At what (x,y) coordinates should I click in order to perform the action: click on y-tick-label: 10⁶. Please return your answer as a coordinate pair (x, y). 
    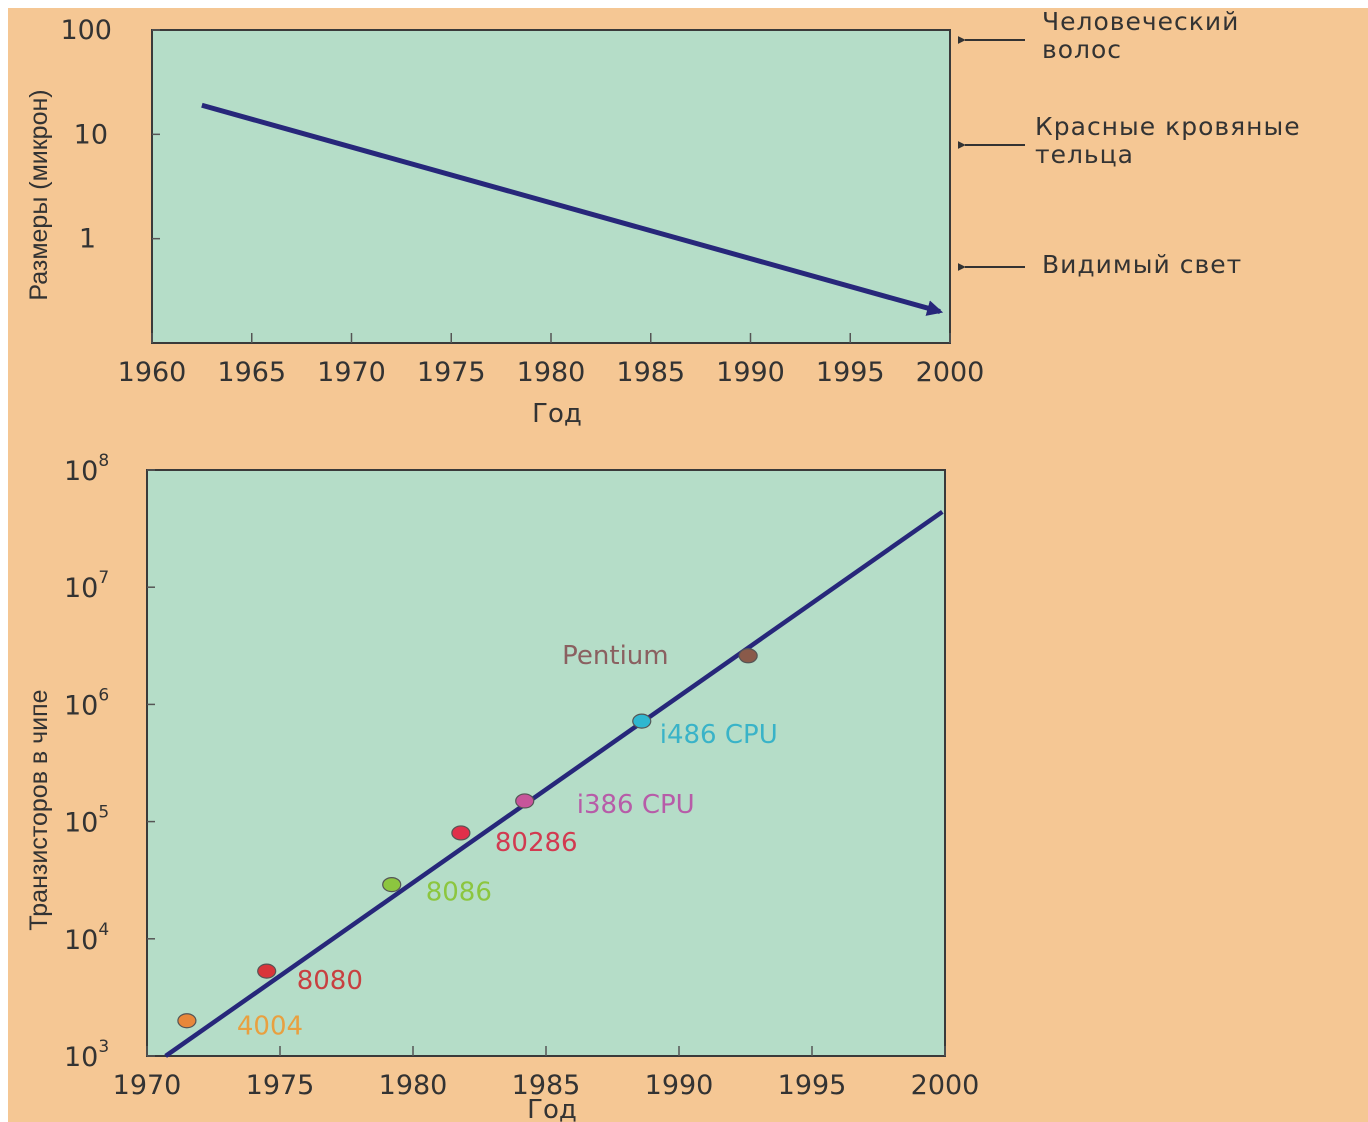
    Looking at the image, I should click on (86, 703).